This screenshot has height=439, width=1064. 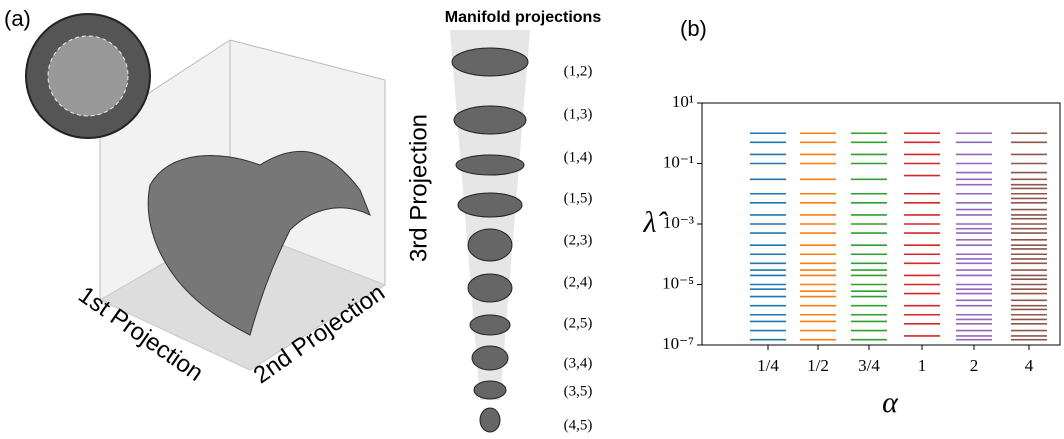 I want to click on pair-label: (1,4), so click(x=578, y=157).